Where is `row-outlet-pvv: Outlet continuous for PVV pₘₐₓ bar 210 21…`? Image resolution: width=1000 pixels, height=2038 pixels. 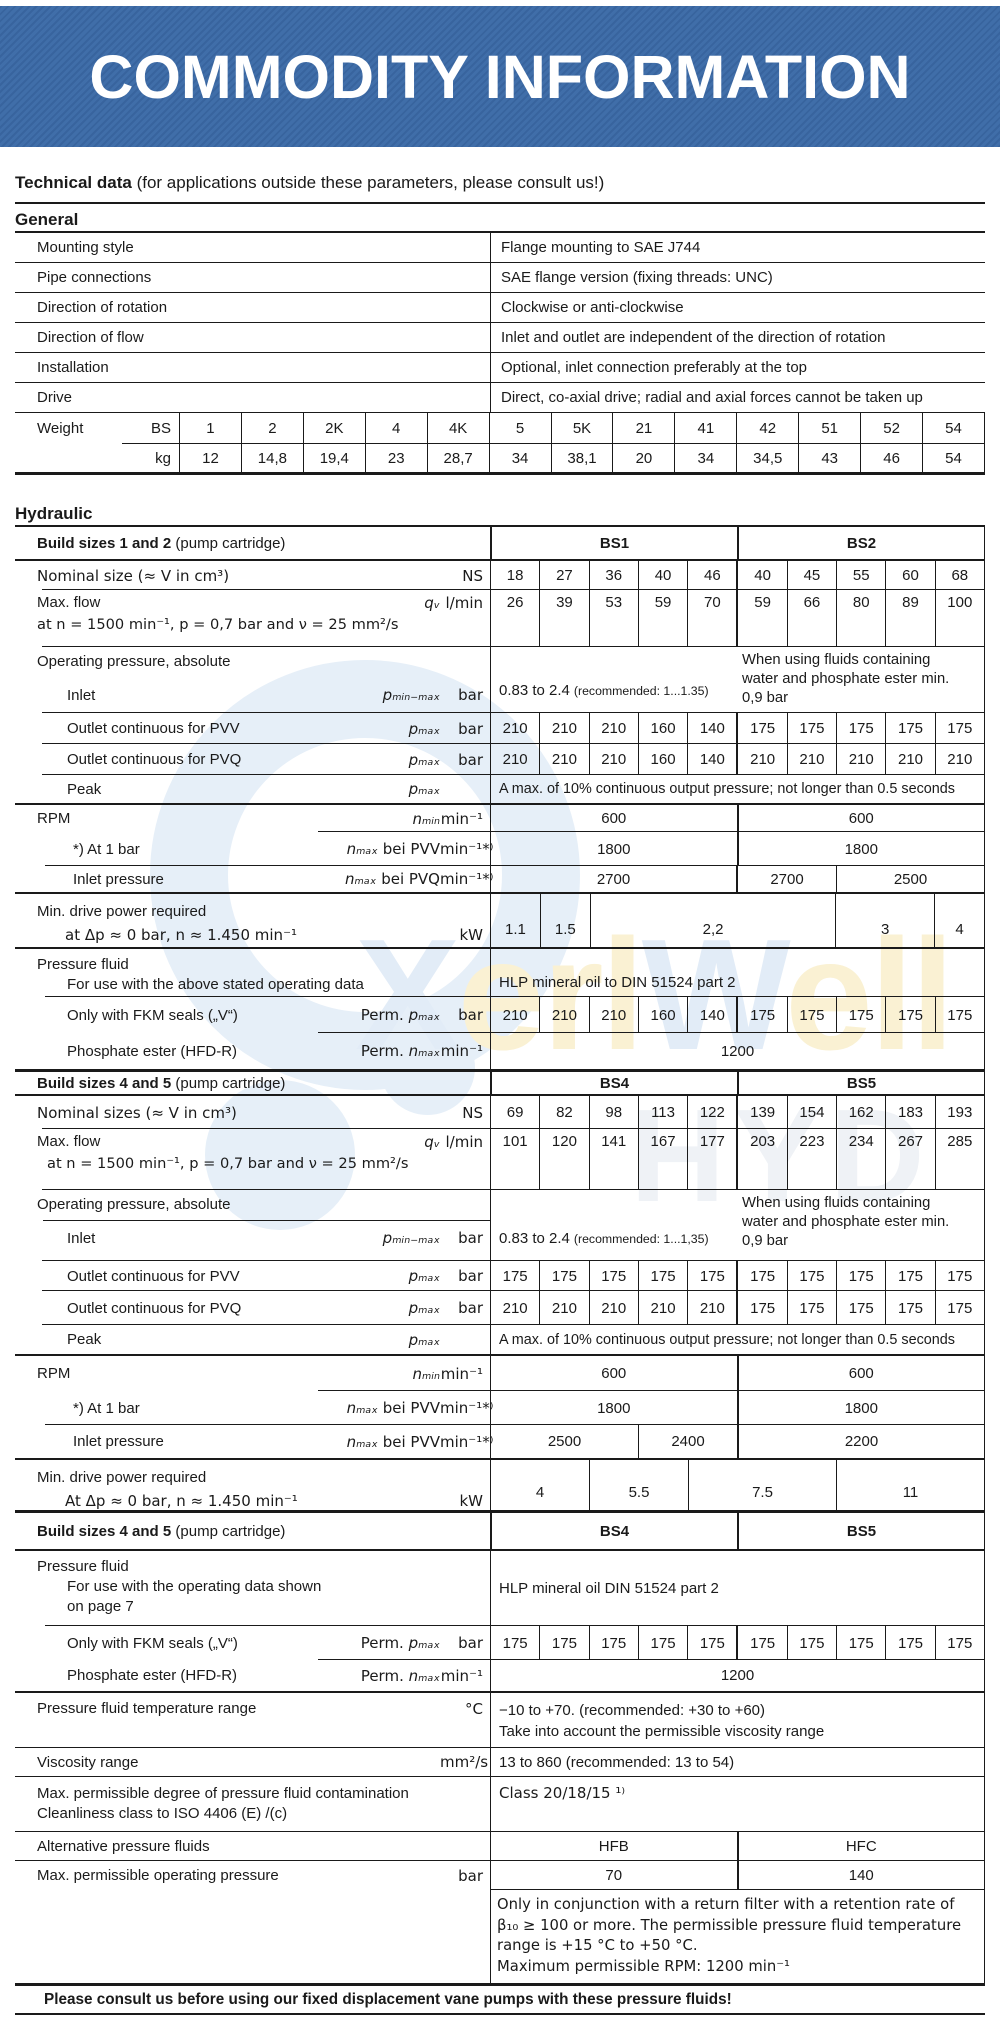 row-outlet-pvv: Outlet continuous for PVV pₘₐₓ bar 210 21… is located at coordinates (500, 728).